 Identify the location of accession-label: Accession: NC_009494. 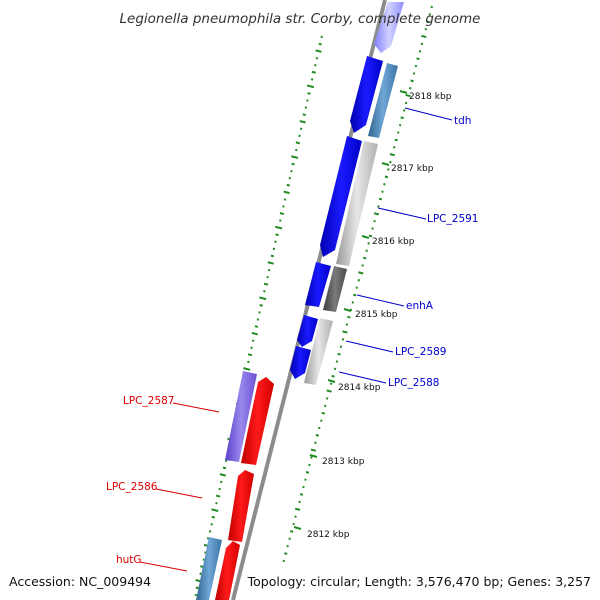
(80, 581).